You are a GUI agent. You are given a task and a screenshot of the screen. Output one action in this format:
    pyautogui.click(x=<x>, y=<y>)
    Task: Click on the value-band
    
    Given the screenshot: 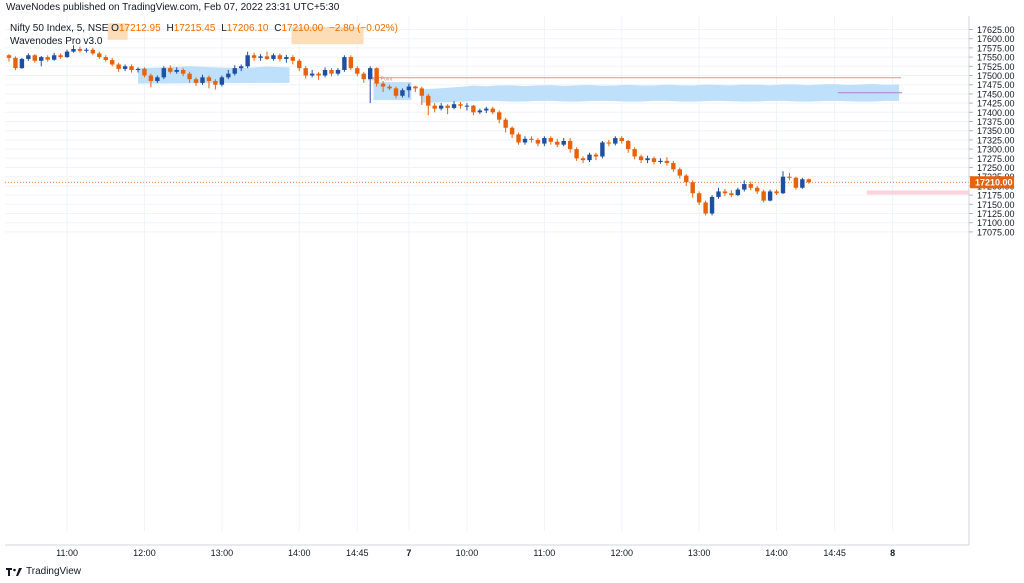 What is the action you would take?
    pyautogui.click(x=214, y=75)
    